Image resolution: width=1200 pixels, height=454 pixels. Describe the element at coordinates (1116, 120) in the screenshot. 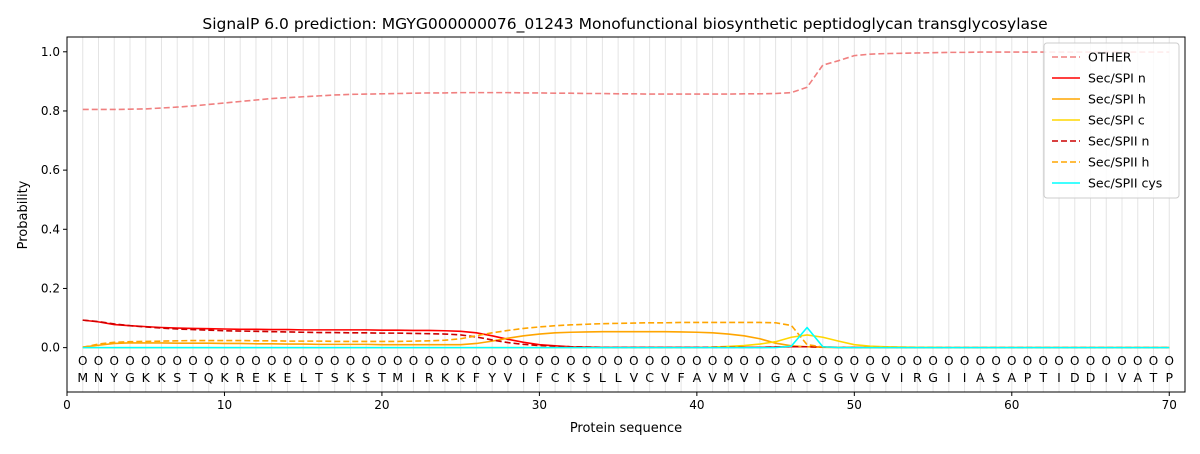

I see `legend-label: Sec/SPI c` at that location.